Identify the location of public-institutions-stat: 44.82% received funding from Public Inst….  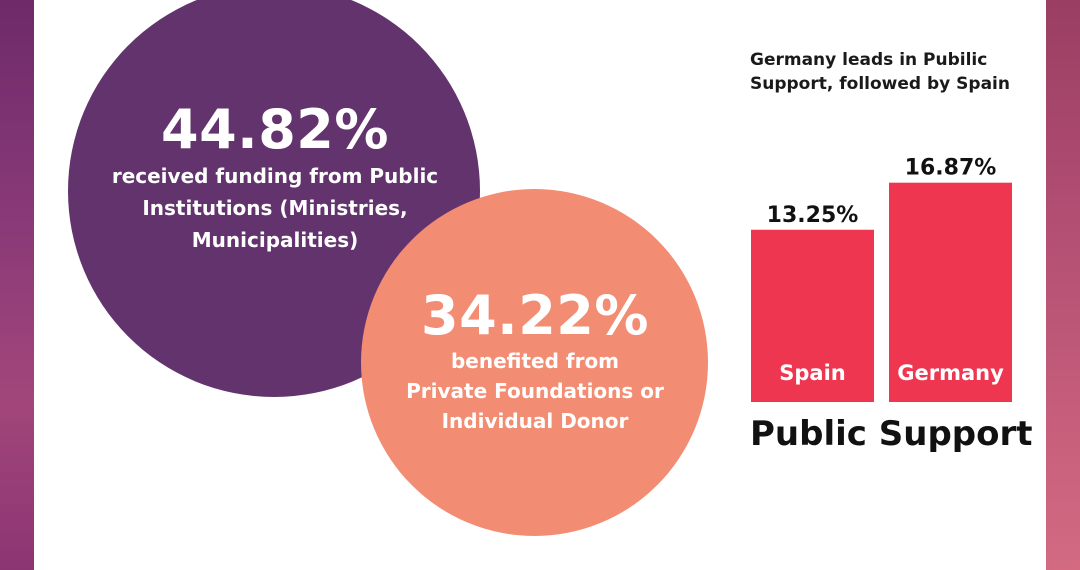
(275, 178).